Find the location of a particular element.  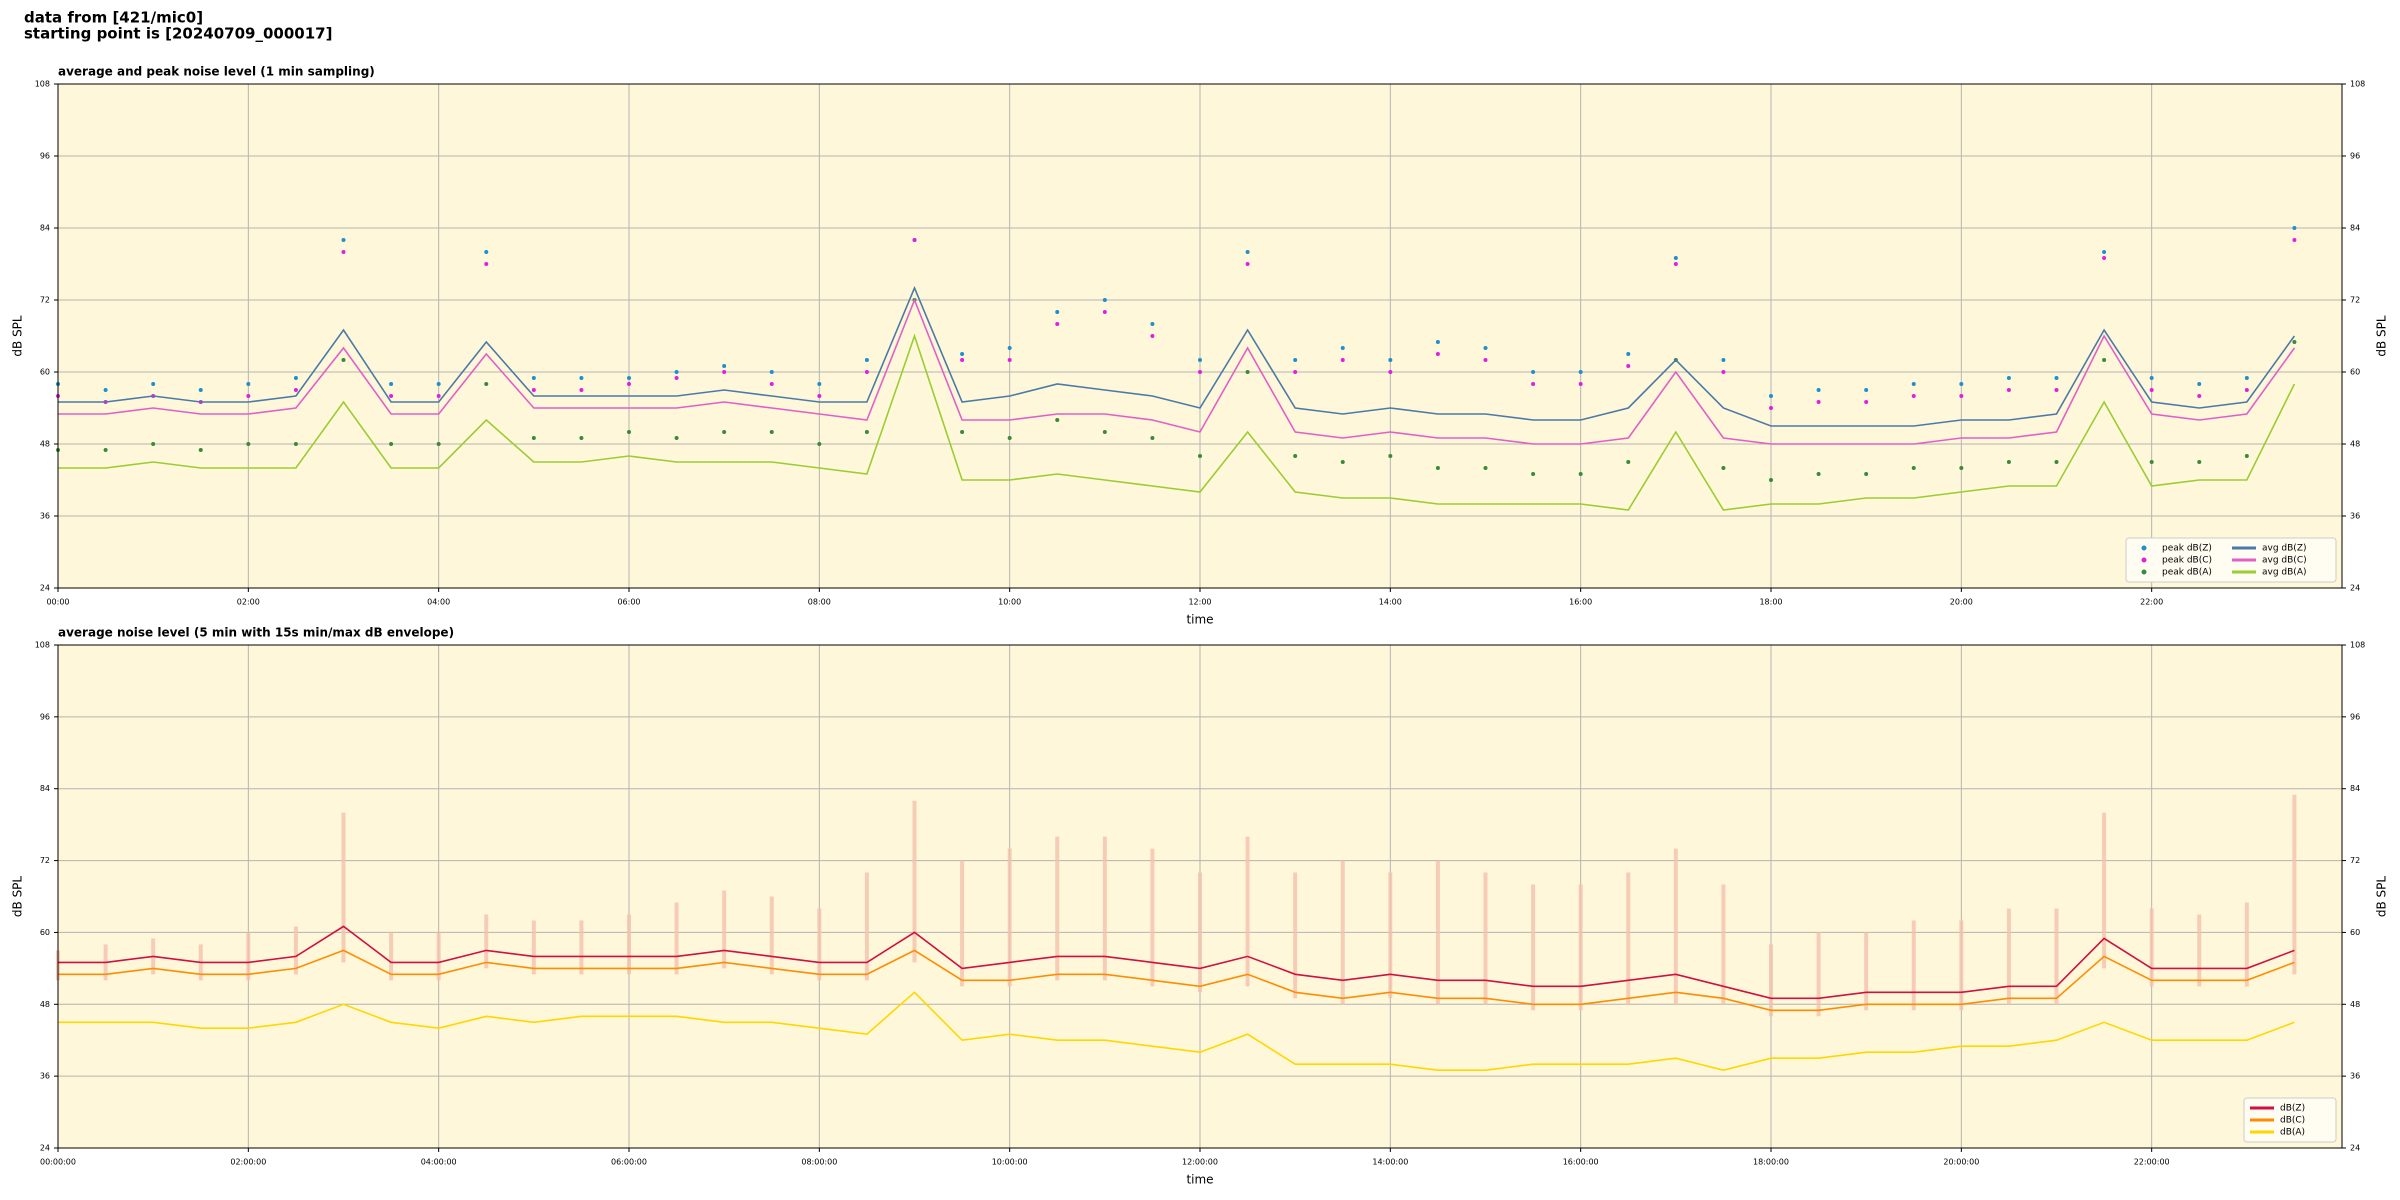

header-start: starting point is [20240709_000017] is located at coordinates (178, 34).